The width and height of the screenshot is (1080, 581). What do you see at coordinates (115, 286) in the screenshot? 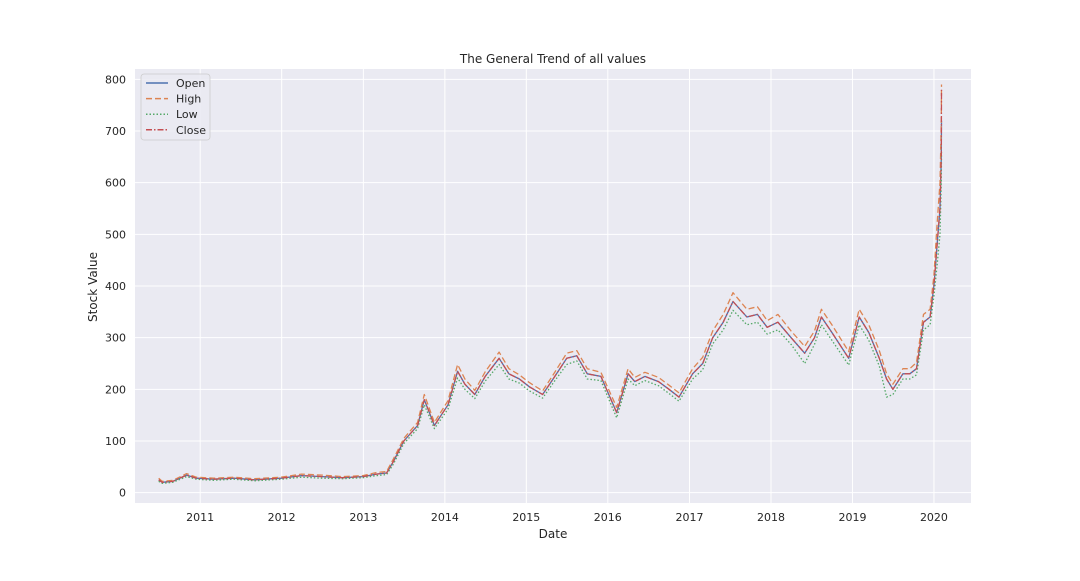
I see `y-tick-label: 400` at bounding box center [115, 286].